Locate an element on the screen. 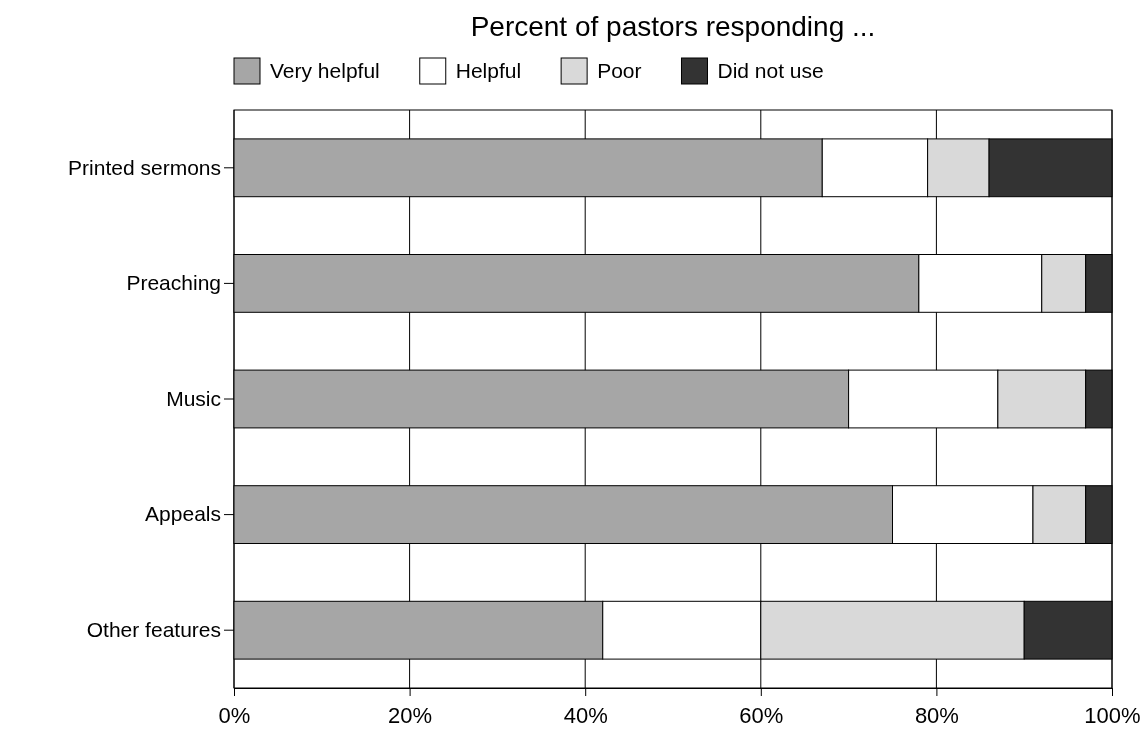 Image resolution: width=1148 pixels, height=748 pixels. y-tick-label: Printed sermons is located at coordinates (144, 167).